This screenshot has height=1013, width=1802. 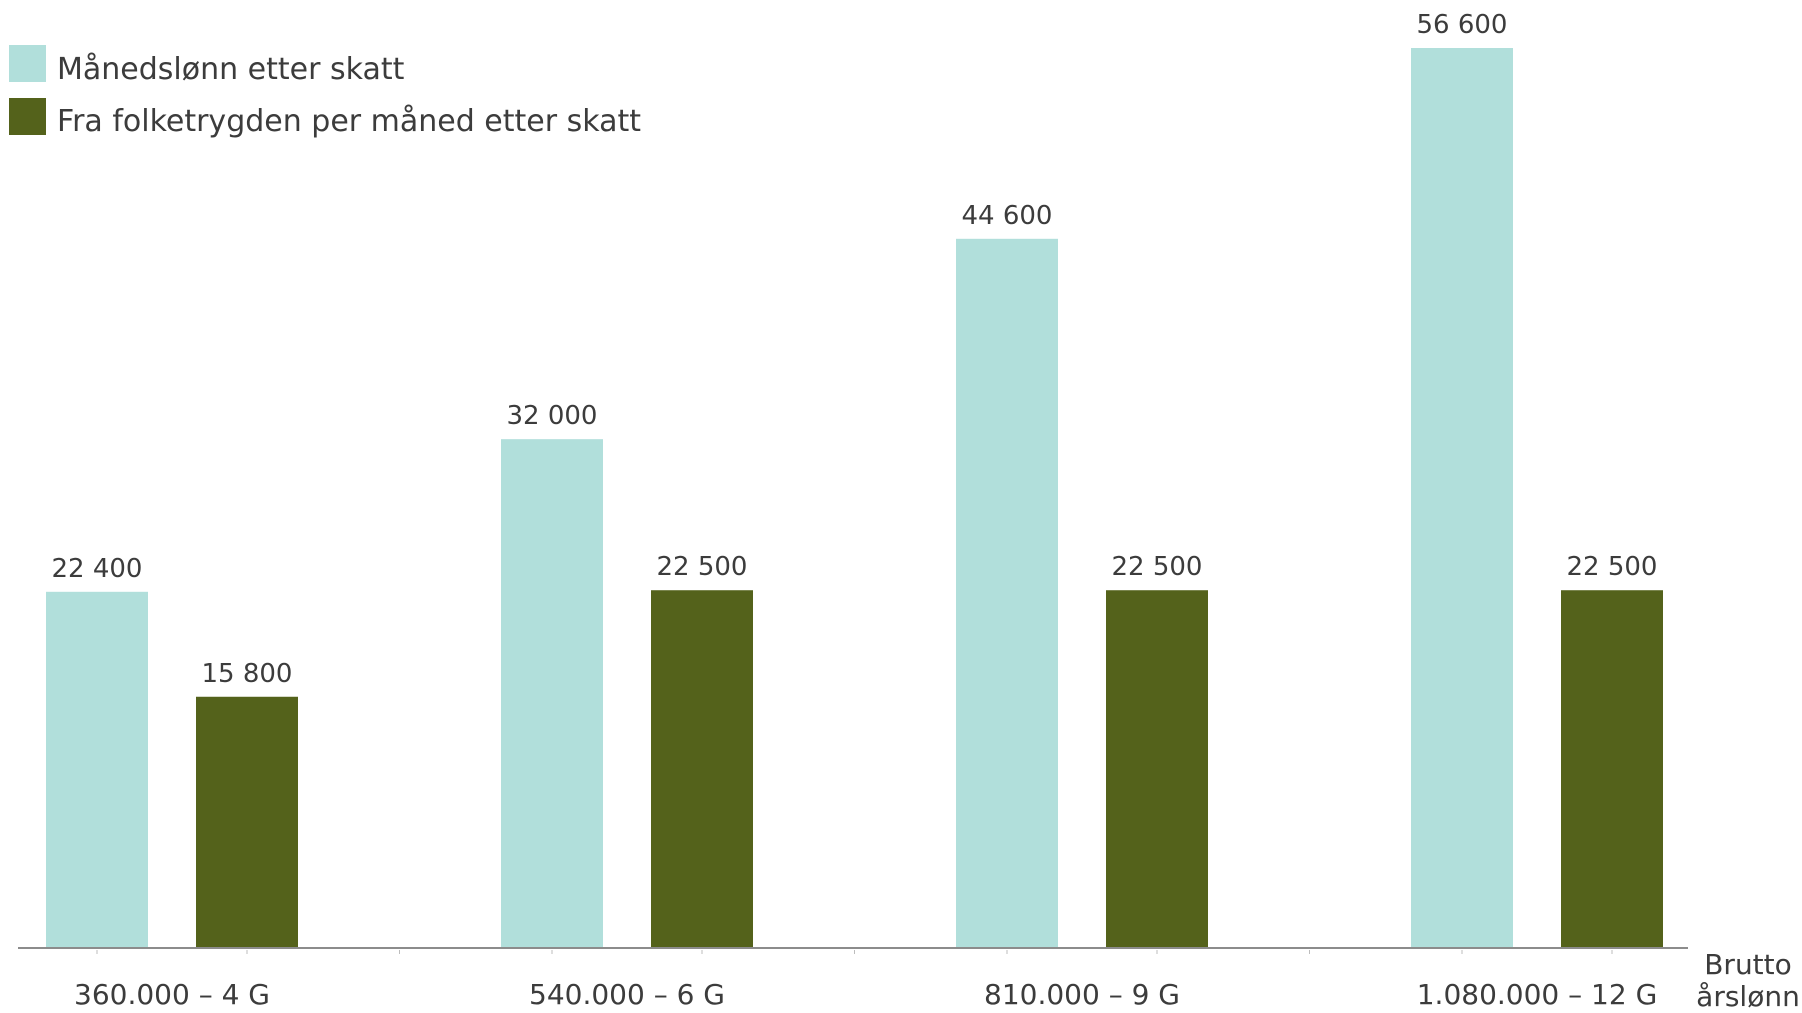 What do you see at coordinates (1748, 964) in the screenshot?
I see `x-axis-title-line-1: Brutto` at bounding box center [1748, 964].